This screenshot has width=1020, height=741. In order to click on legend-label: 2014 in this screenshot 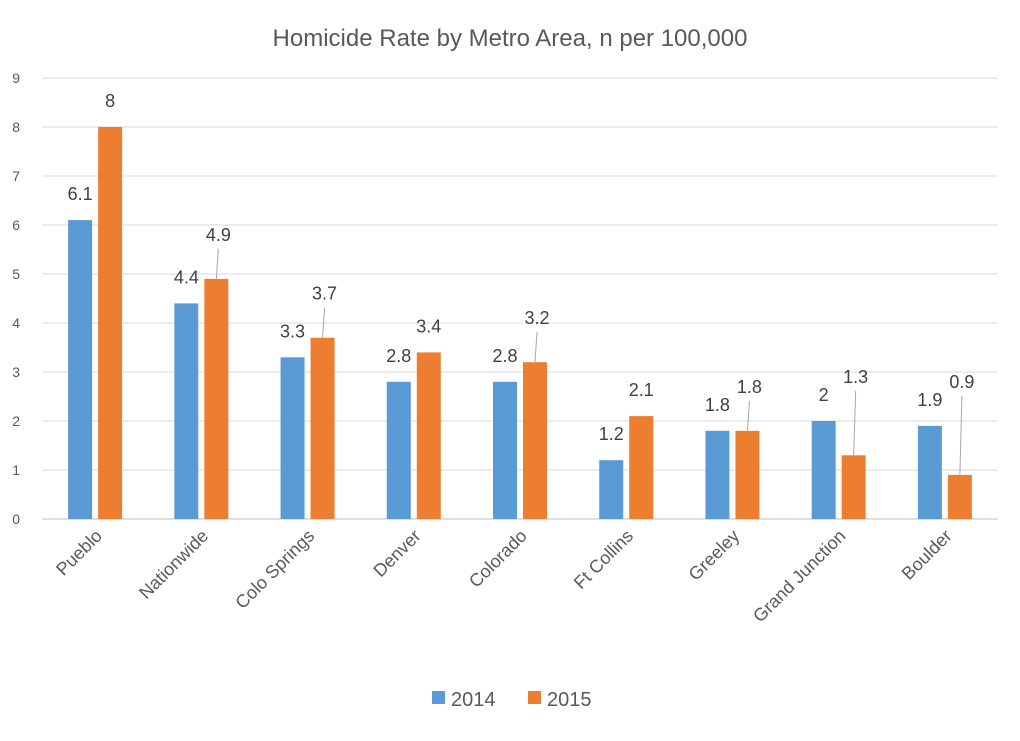, I will do `click(473, 700)`.